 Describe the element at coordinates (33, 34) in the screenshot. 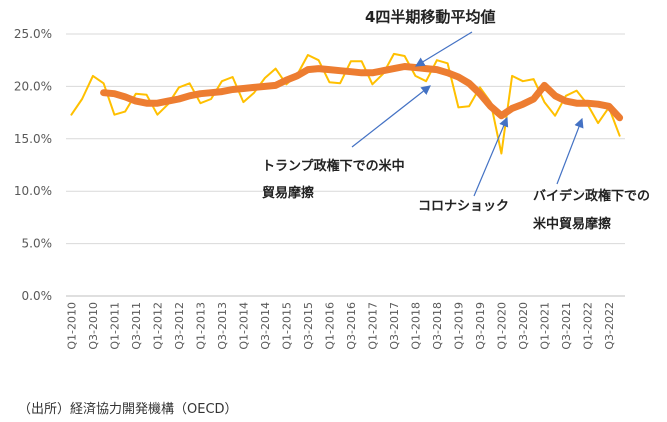

I see `y-tick-label: 25.0%` at that location.